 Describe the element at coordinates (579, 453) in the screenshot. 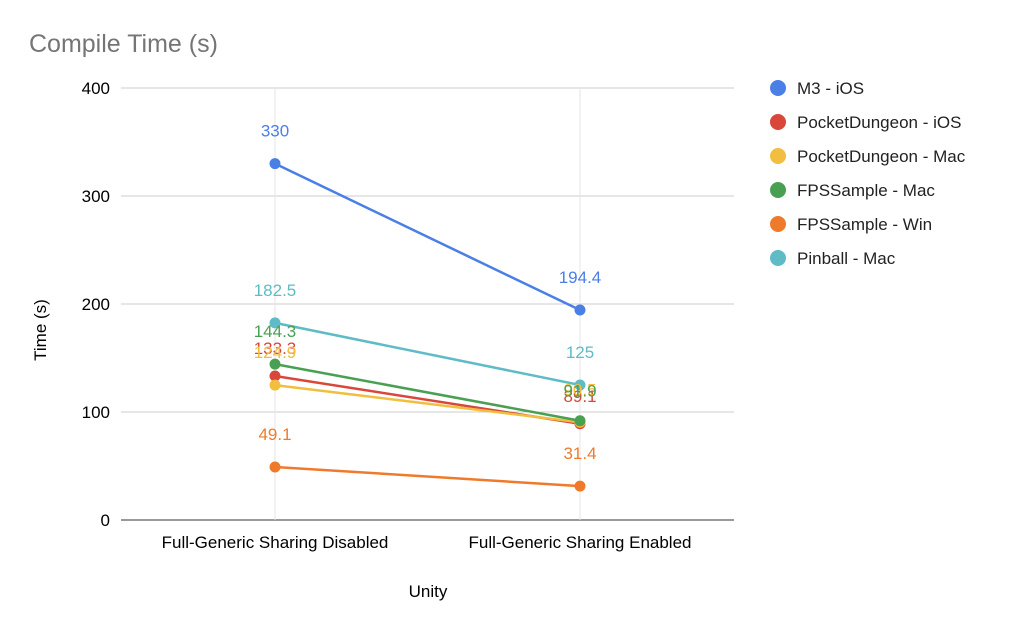

I see `data-label: 31.4` at that location.